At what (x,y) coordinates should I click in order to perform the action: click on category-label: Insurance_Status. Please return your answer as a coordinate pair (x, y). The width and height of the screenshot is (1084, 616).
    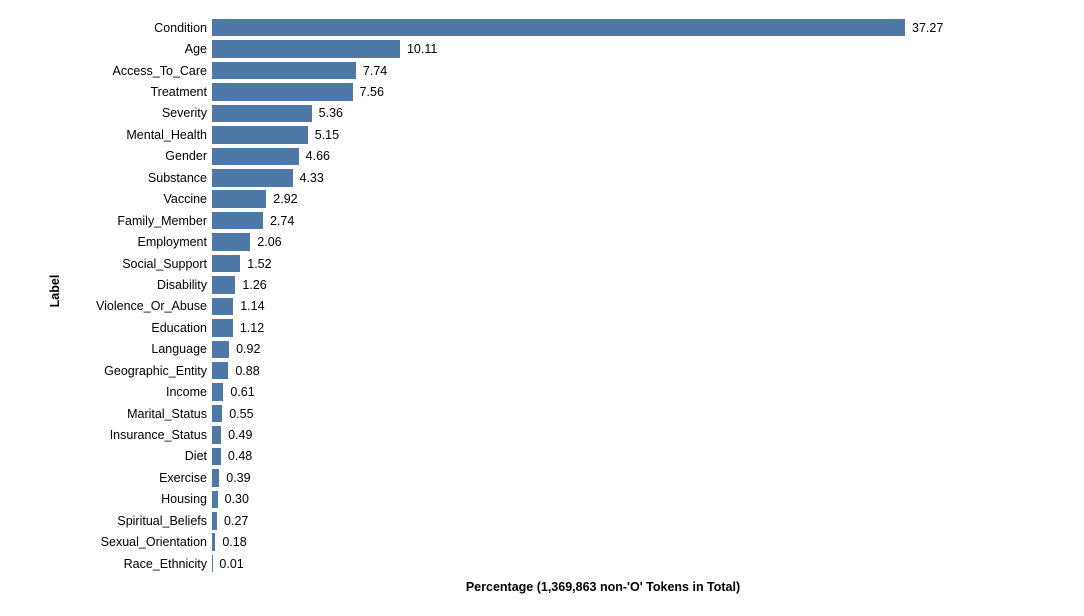
    Looking at the image, I should click on (158, 435).